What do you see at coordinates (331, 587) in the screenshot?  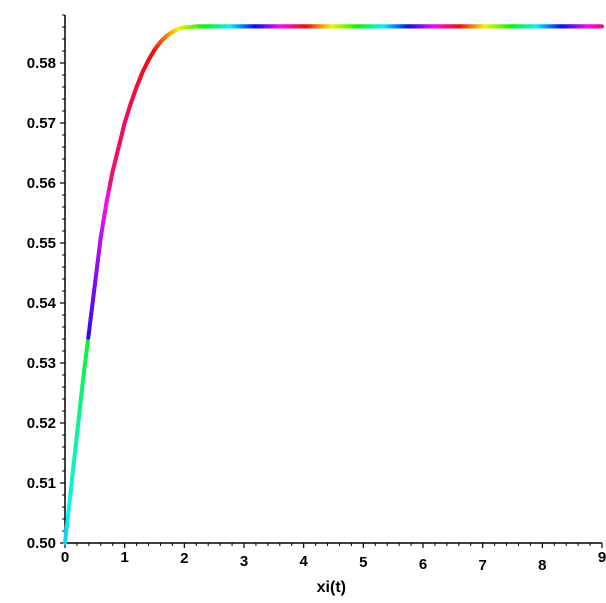 I see `x-axis-title: xi(t)` at bounding box center [331, 587].